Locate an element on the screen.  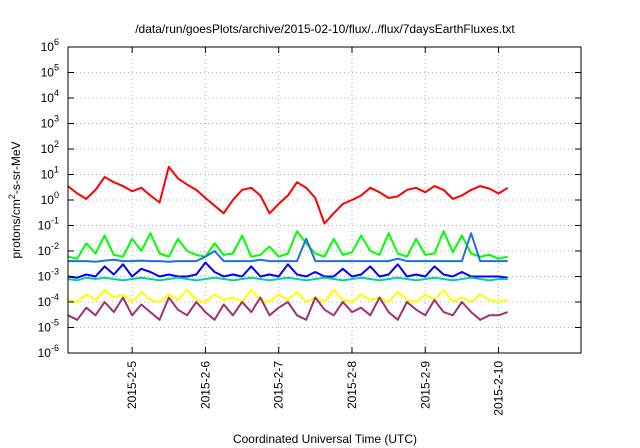
x-tick-label: 2015-2-6 is located at coordinates (205, 385).